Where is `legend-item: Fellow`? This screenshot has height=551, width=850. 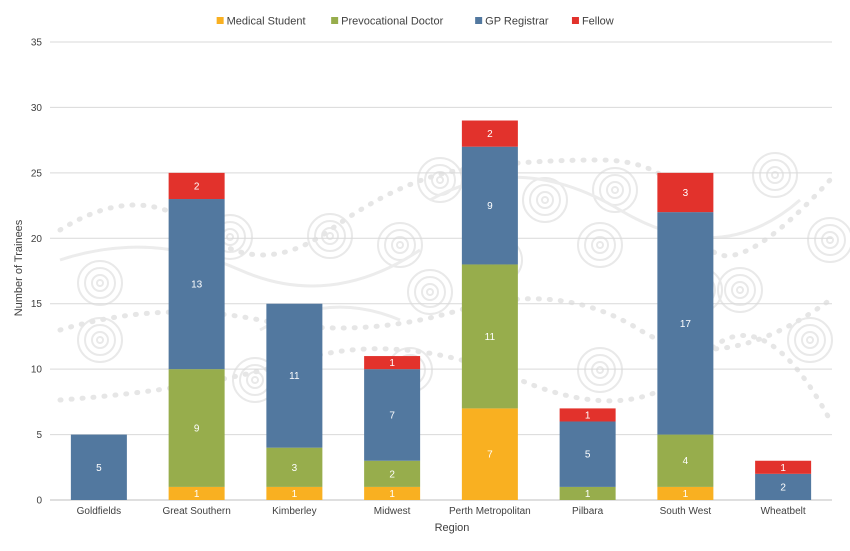 legend-item: Fellow is located at coordinates (592, 22).